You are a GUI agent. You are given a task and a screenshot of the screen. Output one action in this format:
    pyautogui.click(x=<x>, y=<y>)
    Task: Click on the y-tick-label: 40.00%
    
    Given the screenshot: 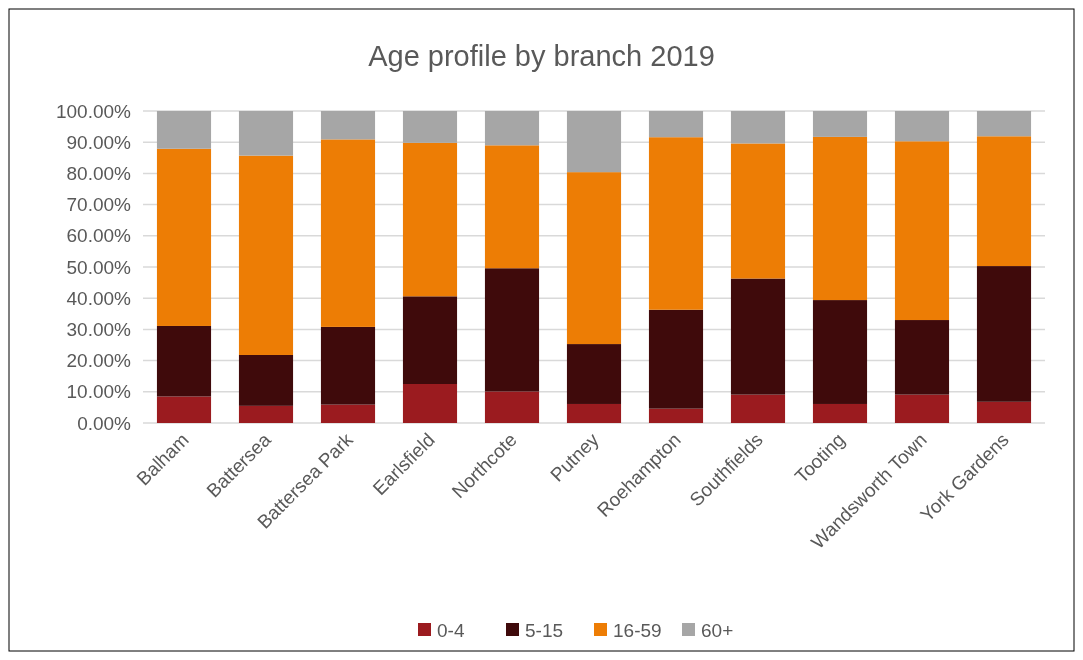 What is the action you would take?
    pyautogui.click(x=99, y=298)
    